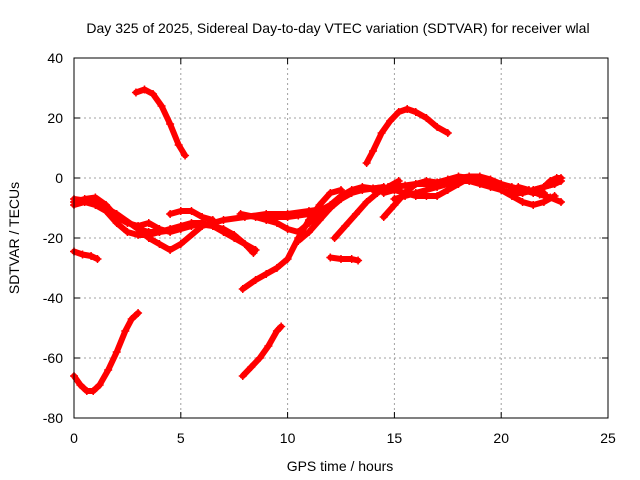 This screenshot has height=480, width=640. What do you see at coordinates (55, 58) in the screenshot?
I see `y-tick-label: 40` at bounding box center [55, 58].